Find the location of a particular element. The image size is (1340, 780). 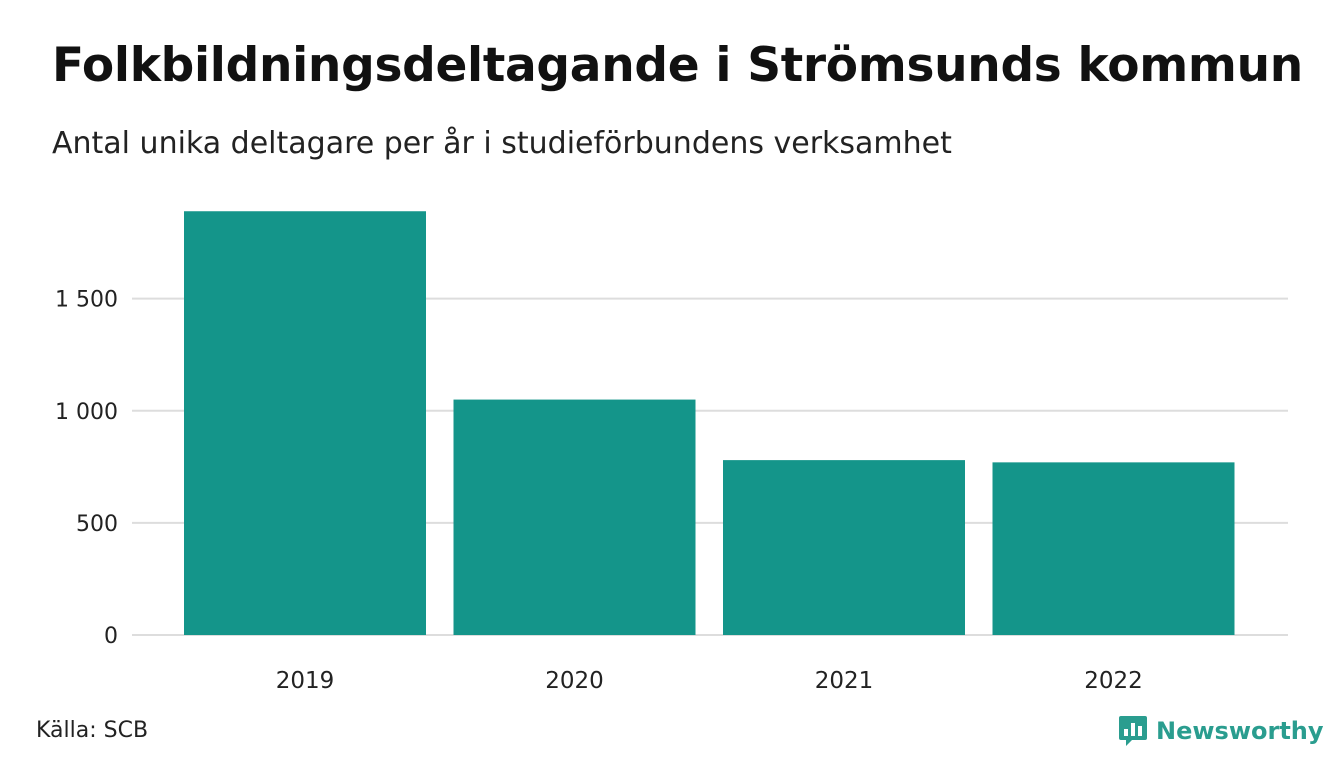

x-tick-label: 2020 is located at coordinates (574, 681).